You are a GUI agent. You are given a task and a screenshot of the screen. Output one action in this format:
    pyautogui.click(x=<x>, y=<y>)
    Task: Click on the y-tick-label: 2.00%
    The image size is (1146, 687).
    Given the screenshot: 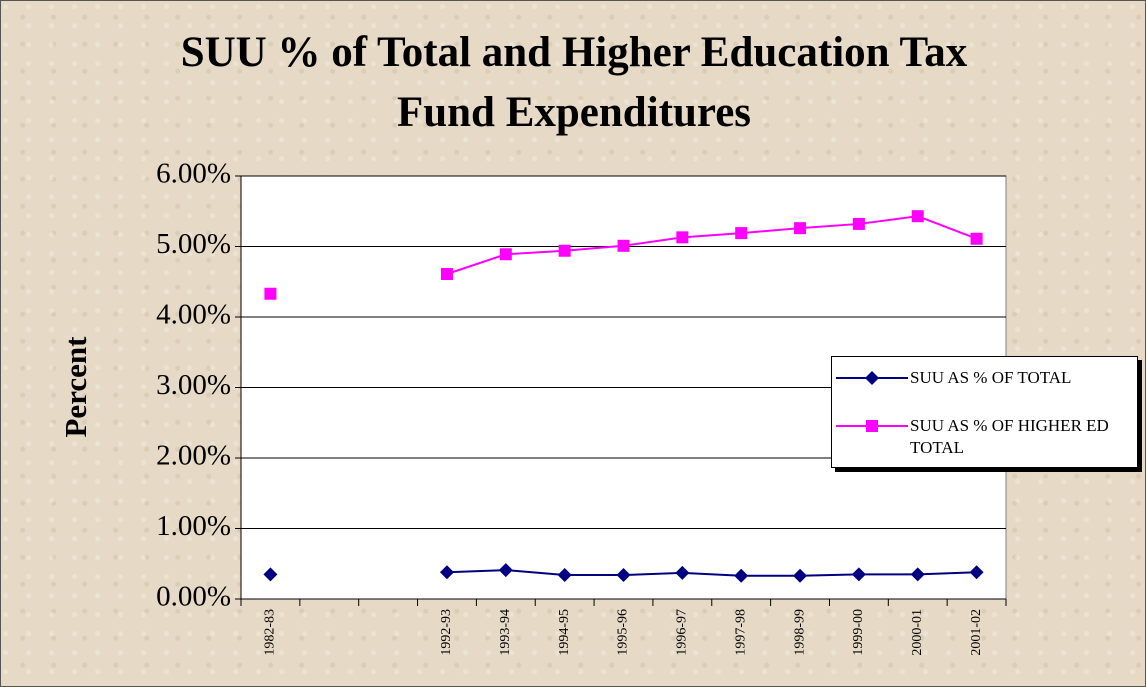 What is the action you would take?
    pyautogui.click(x=193, y=456)
    